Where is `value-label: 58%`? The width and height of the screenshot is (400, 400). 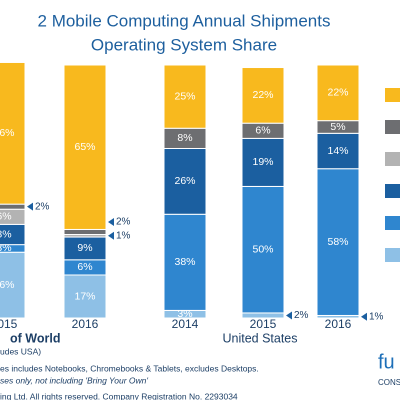
value-label: 58% is located at coordinates (337, 242).